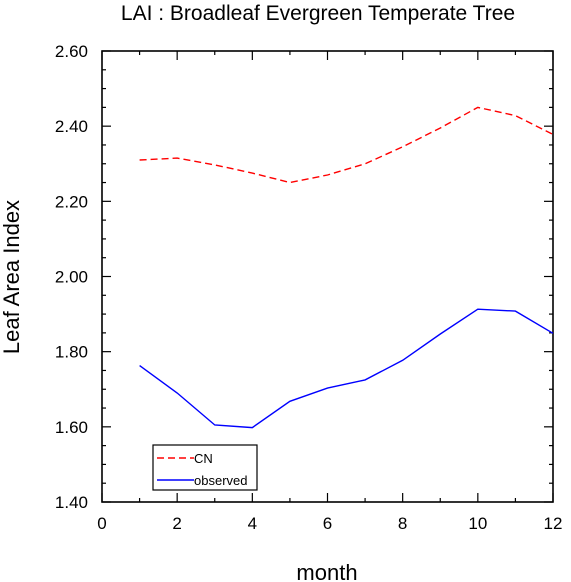 Image resolution: width=571 pixels, height=582 pixels. I want to click on legend-box, so click(205, 467).